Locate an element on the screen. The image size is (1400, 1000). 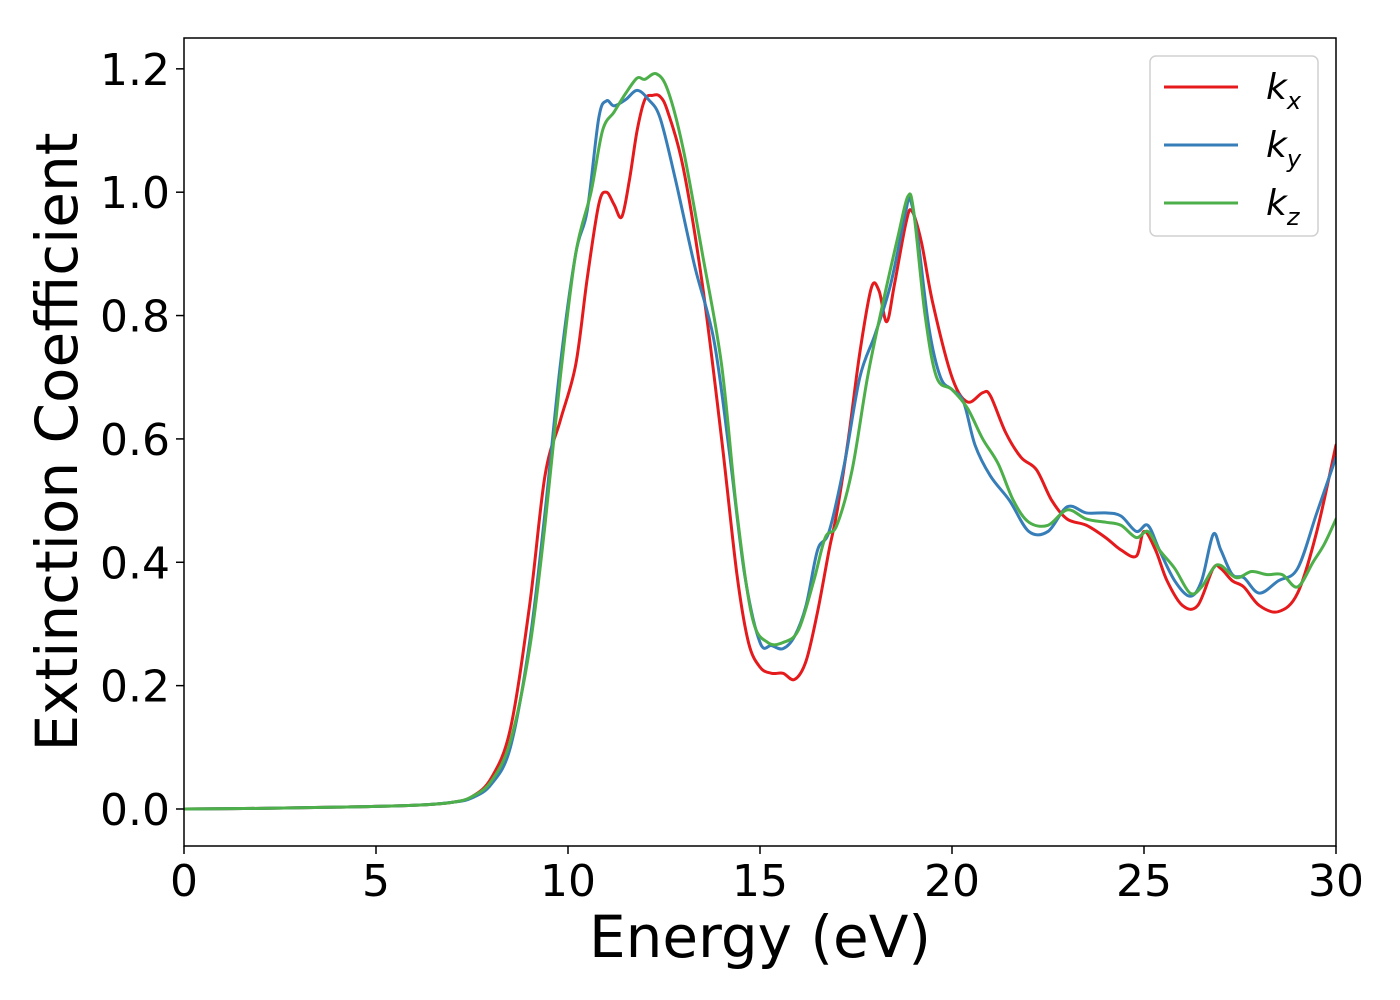
x-tick-label: 25 is located at coordinates (1144, 881).